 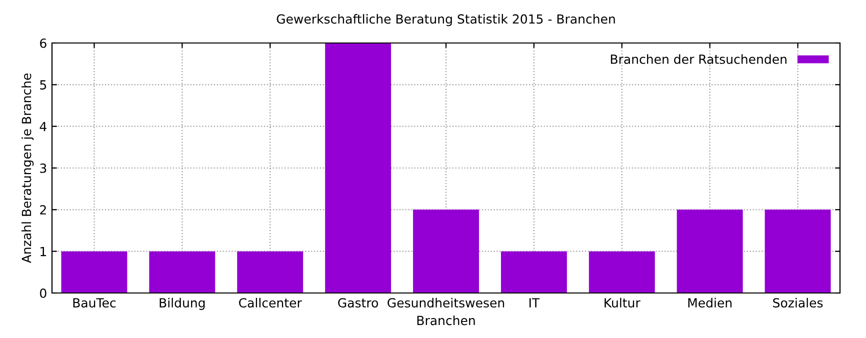 What do you see at coordinates (43, 293) in the screenshot?
I see `y-tick-label: 0` at bounding box center [43, 293].